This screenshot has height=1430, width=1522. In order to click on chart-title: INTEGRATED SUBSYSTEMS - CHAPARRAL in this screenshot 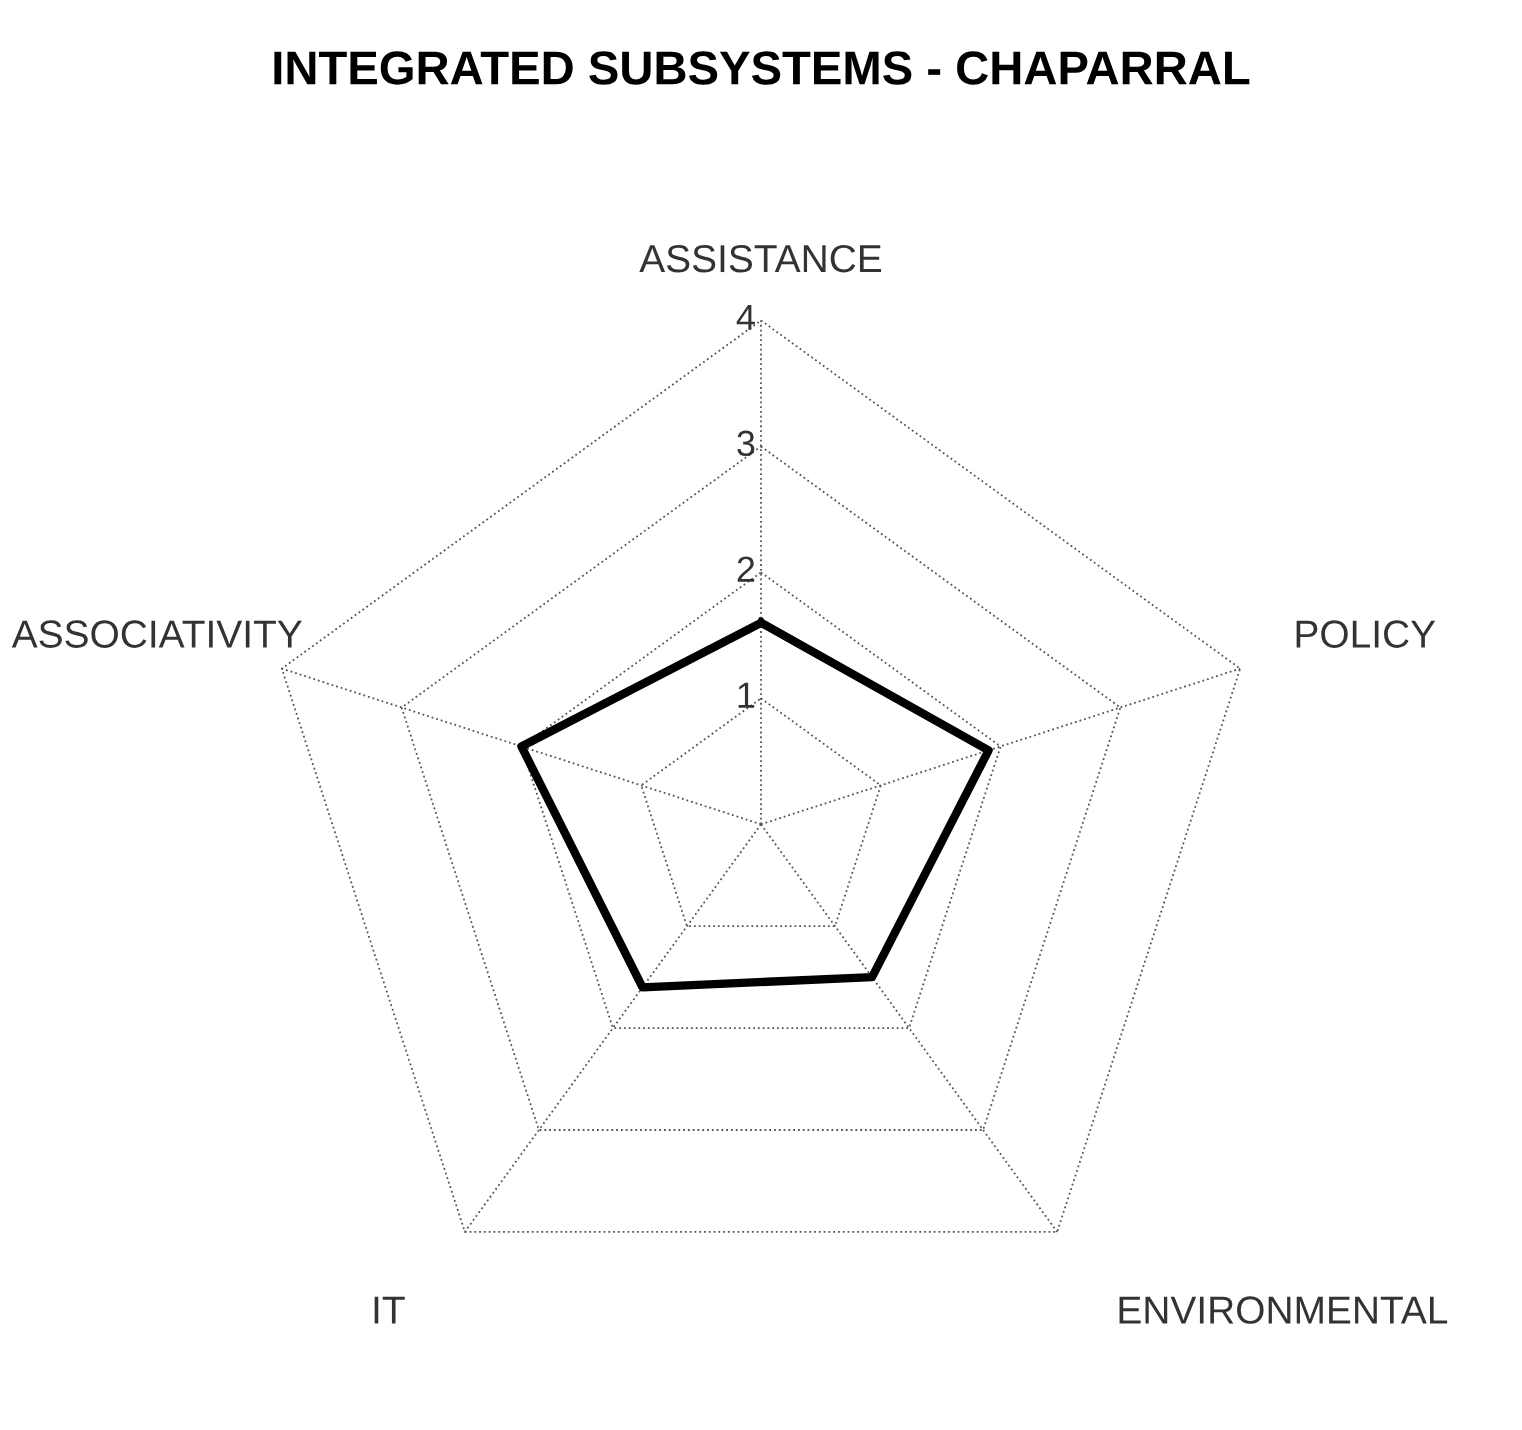, I will do `click(762, 68)`.